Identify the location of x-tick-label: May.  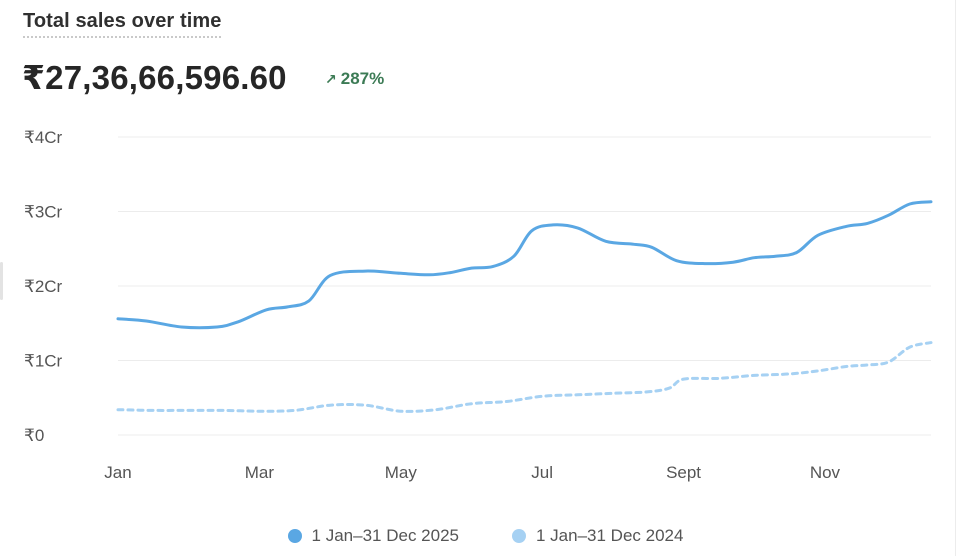
(401, 472).